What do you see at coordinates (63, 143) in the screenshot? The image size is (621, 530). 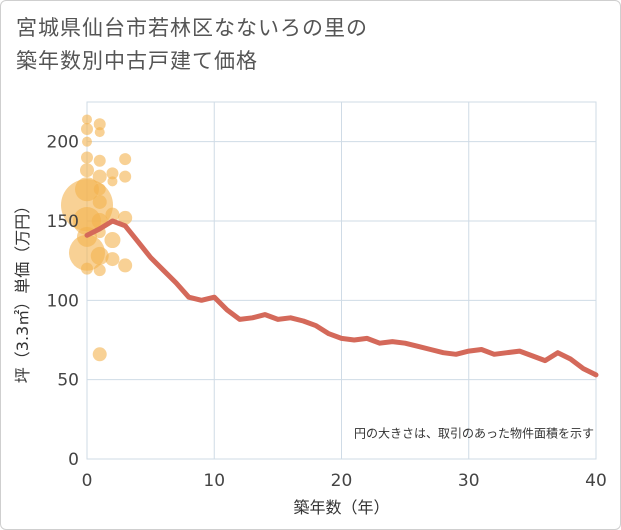 I see `y-tick-label: 200` at bounding box center [63, 143].